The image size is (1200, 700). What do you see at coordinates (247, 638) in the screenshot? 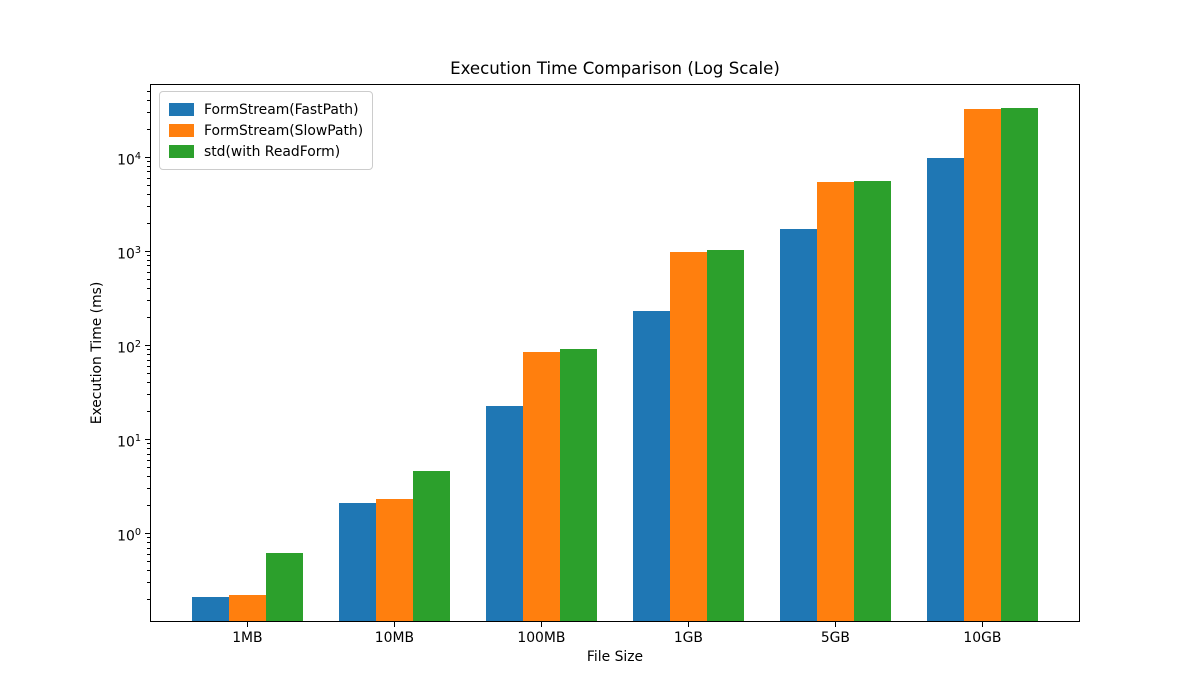
I see `x-tick-label: 1MB` at bounding box center [247, 638].